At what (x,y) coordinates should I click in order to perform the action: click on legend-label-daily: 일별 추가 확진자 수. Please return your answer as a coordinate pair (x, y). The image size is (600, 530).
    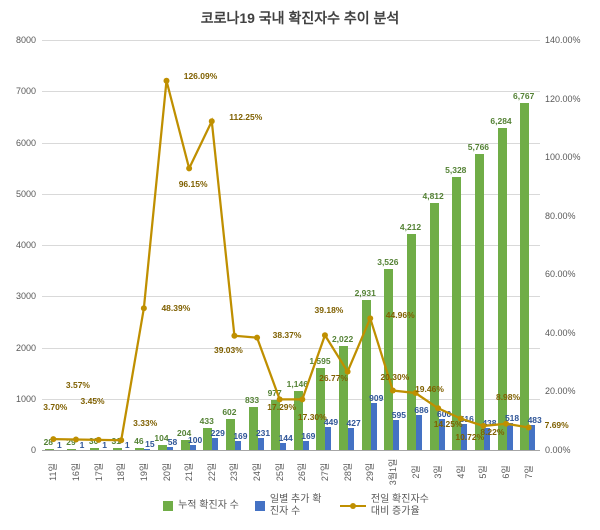
    Looking at the image, I should click on (295, 505).